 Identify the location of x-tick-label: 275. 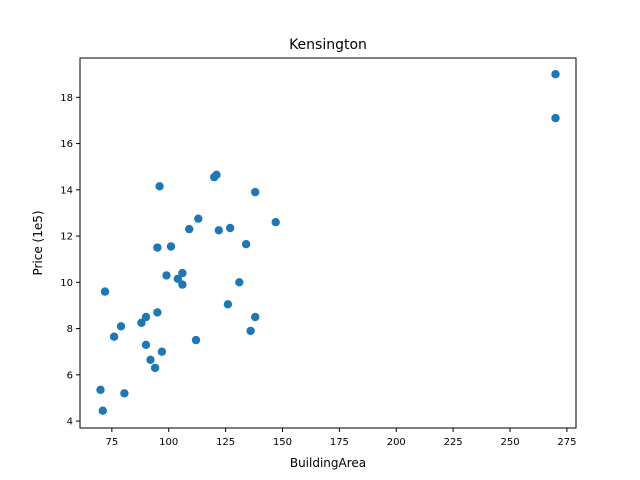
(566, 442).